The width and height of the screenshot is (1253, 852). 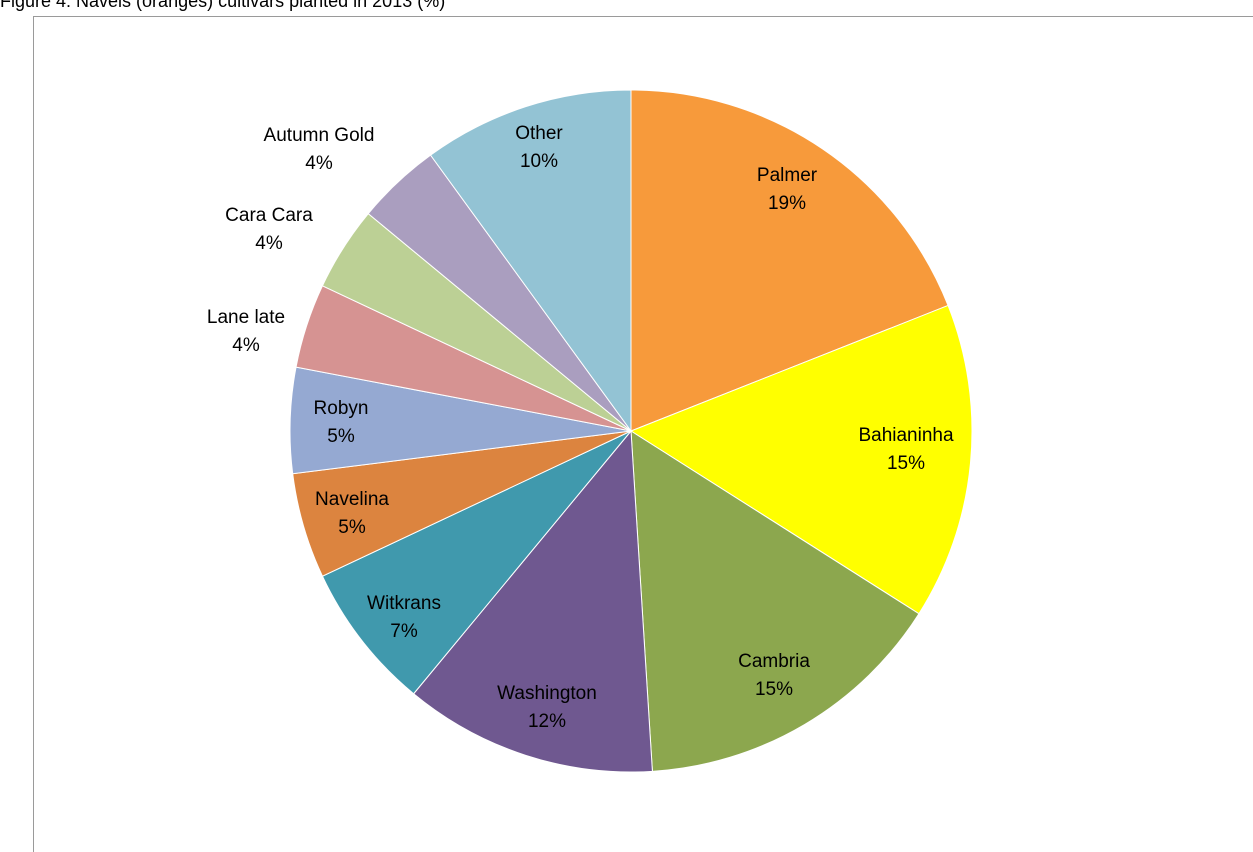 What do you see at coordinates (775, 601) in the screenshot?
I see `pie-slice-cambria` at bounding box center [775, 601].